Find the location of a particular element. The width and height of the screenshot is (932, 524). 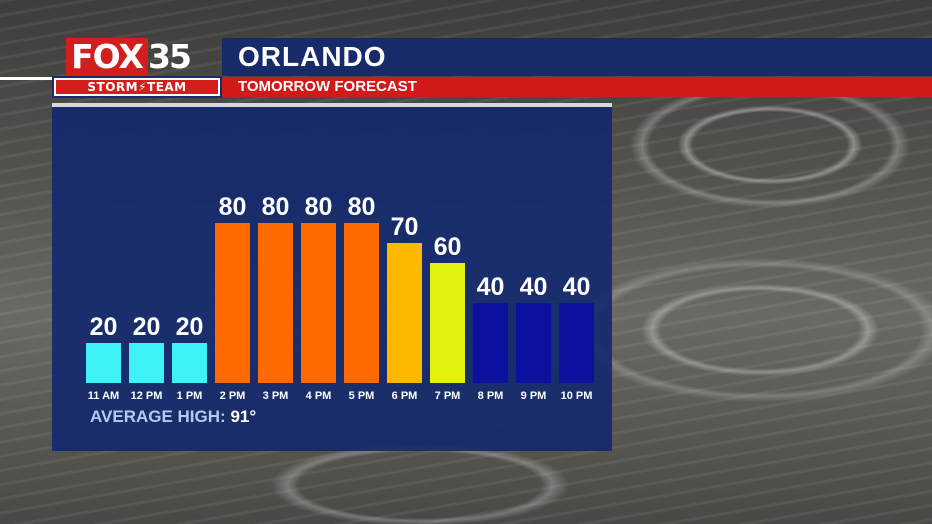

header-accent-line is located at coordinates (26, 78).